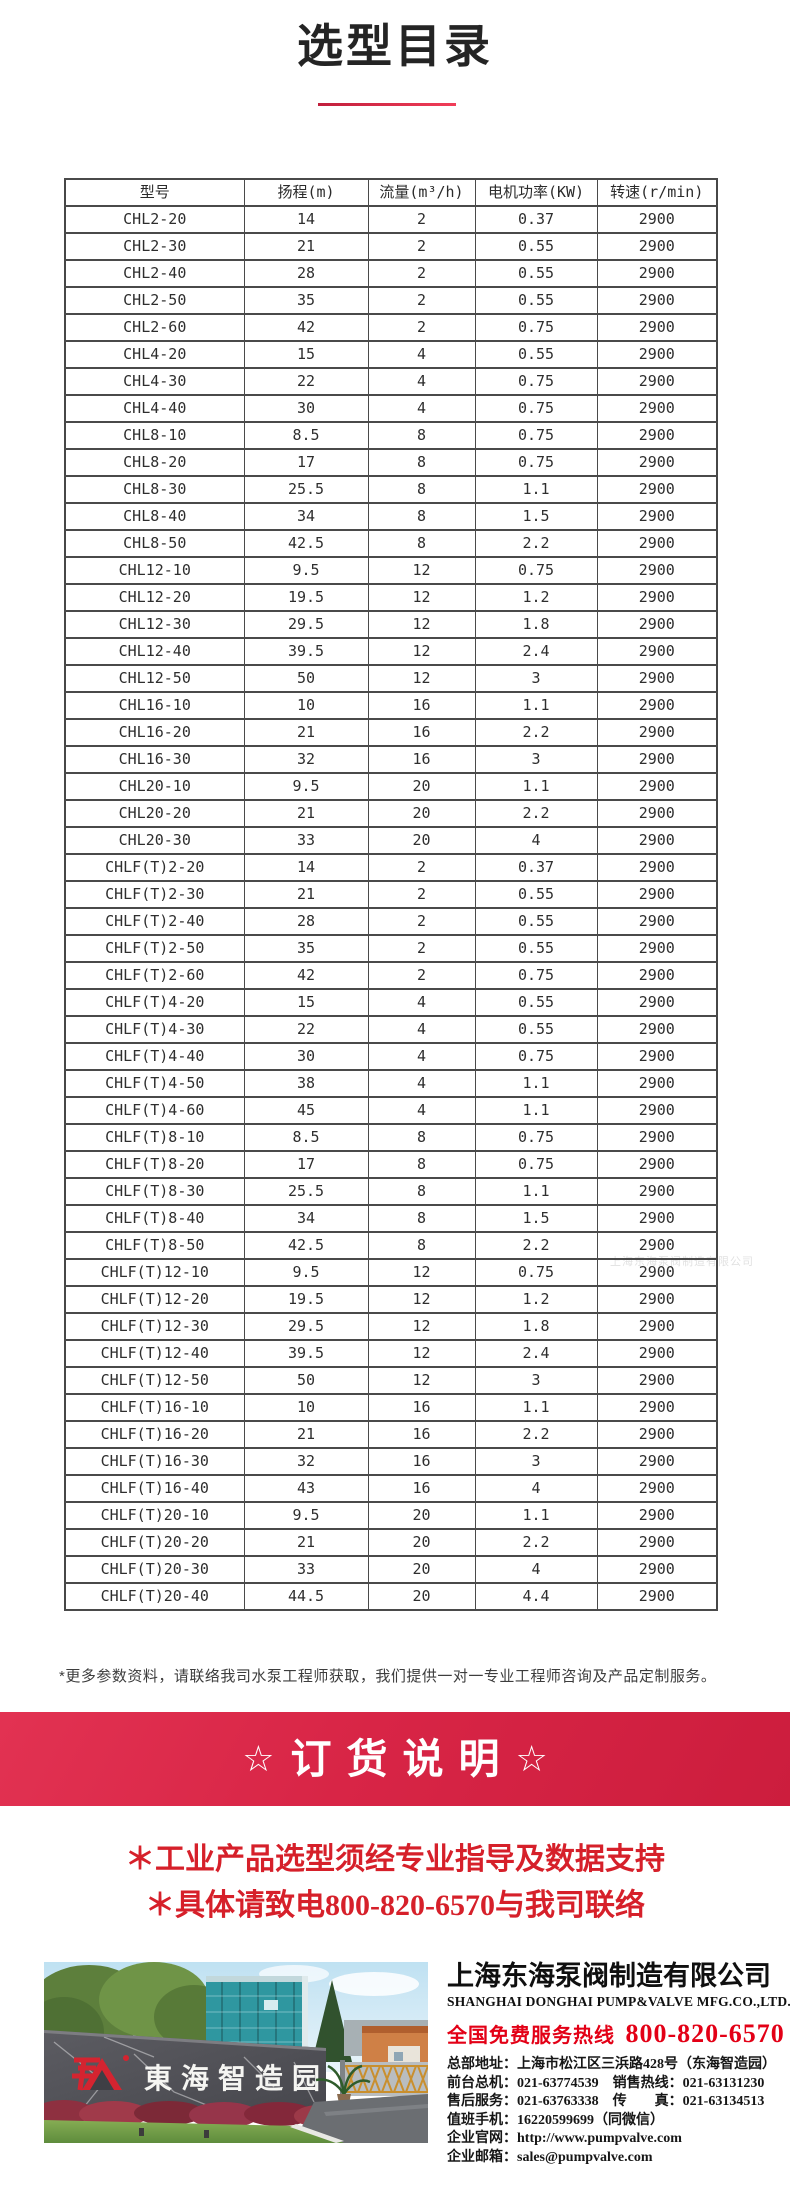  What do you see at coordinates (154, 732) in the screenshot?
I see `table-cell-model: CHL16-20` at bounding box center [154, 732].